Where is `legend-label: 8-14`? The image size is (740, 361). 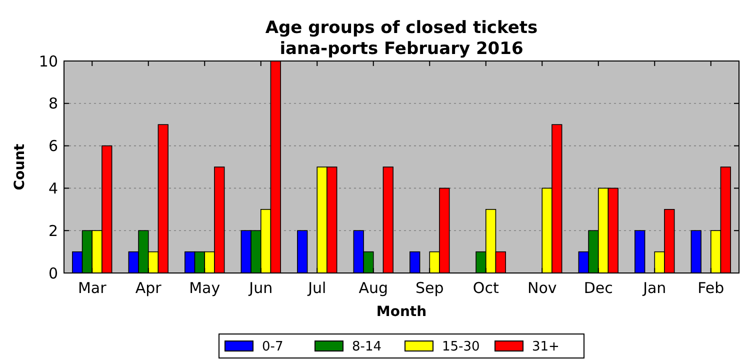
legend-label: 8-14 is located at coordinates (367, 347).